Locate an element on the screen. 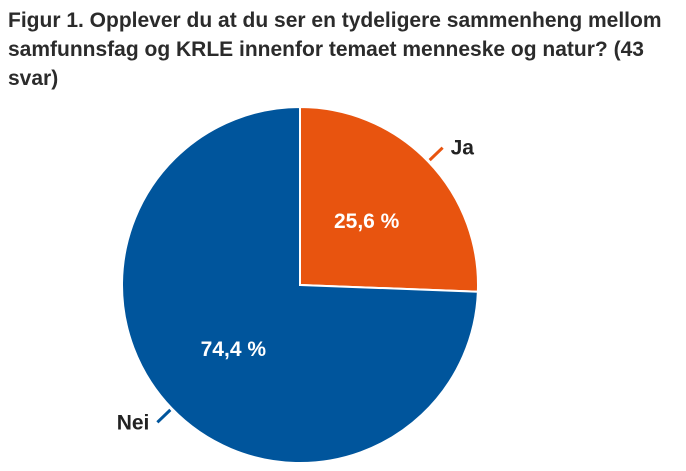 This screenshot has width=686, height=471. slice-category-label-ja: Ja is located at coordinates (463, 148).